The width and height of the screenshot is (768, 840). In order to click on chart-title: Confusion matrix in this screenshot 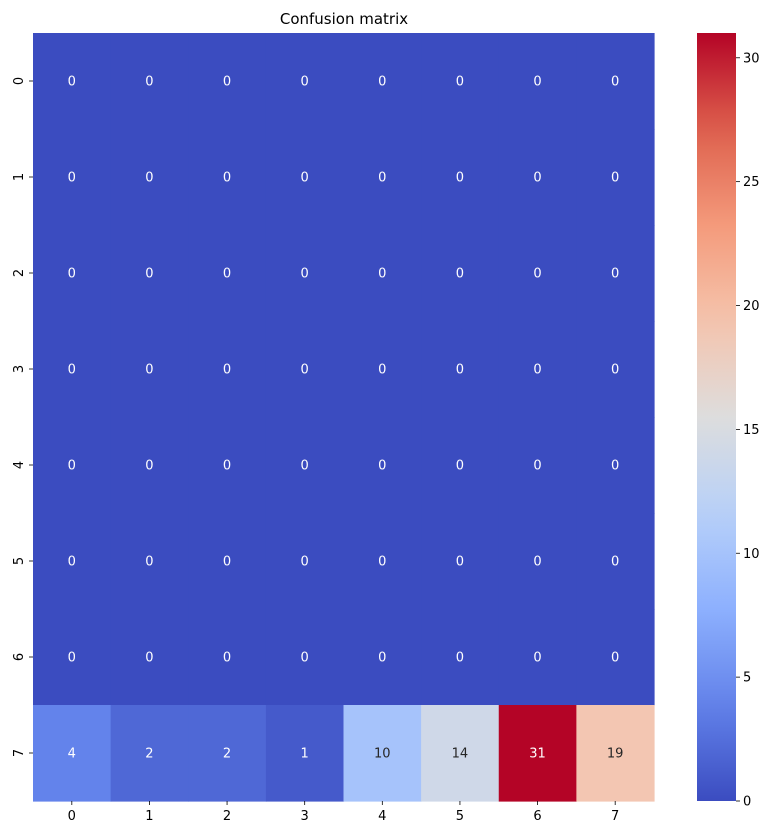, I will do `click(344, 19)`.